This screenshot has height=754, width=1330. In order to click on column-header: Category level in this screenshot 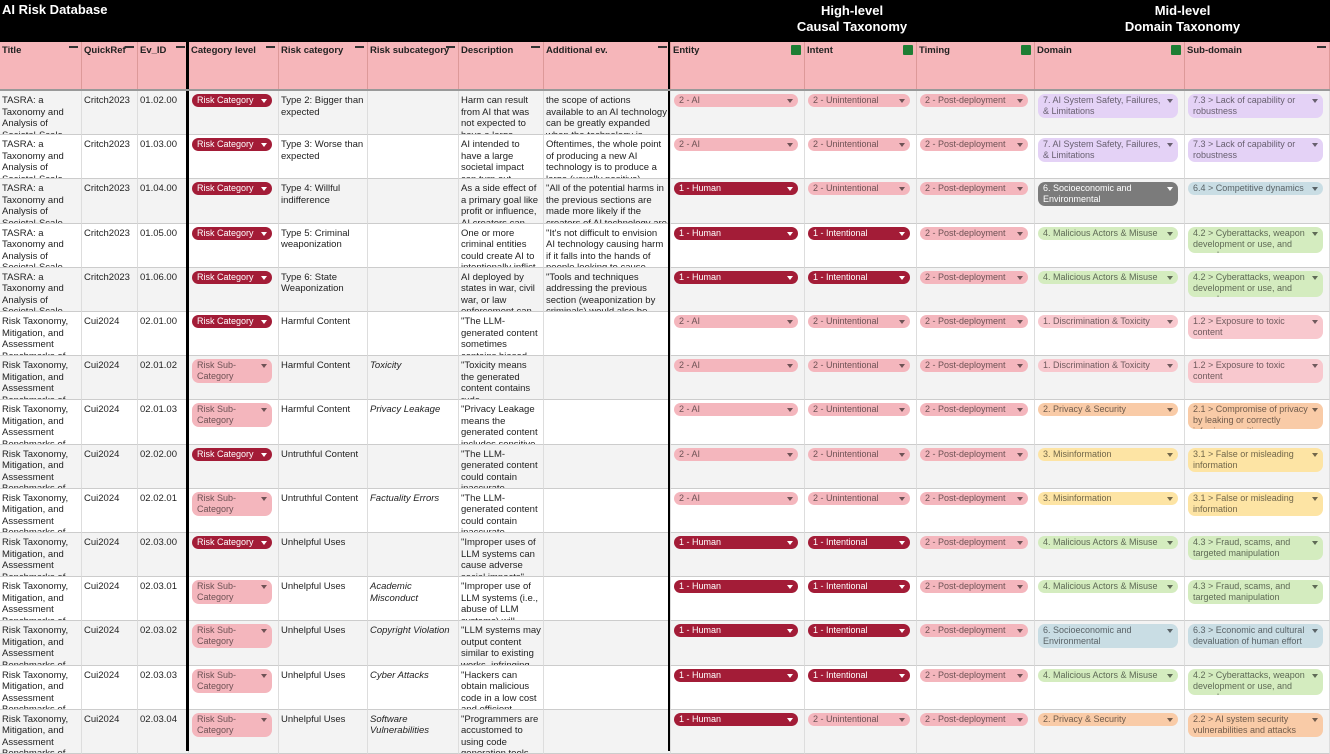, I will do `click(234, 65)`.